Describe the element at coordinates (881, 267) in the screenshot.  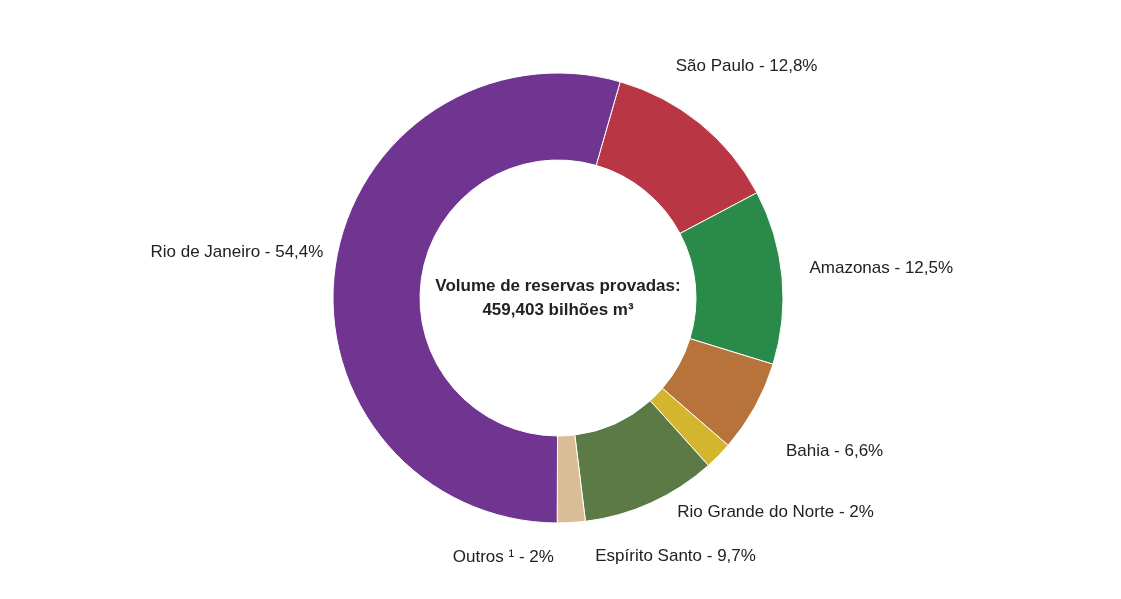
I see `slice-label: Amazonas - 12,5%` at that location.